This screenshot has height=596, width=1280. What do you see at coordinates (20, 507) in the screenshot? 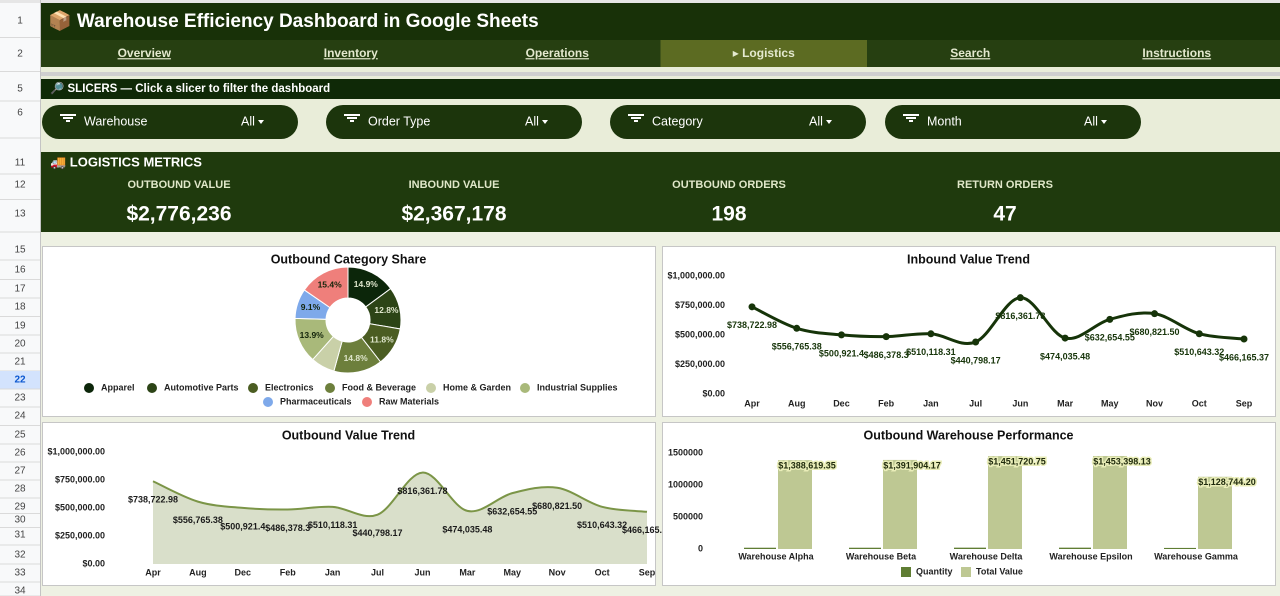
I see `row-number: 29` at bounding box center [20, 507].